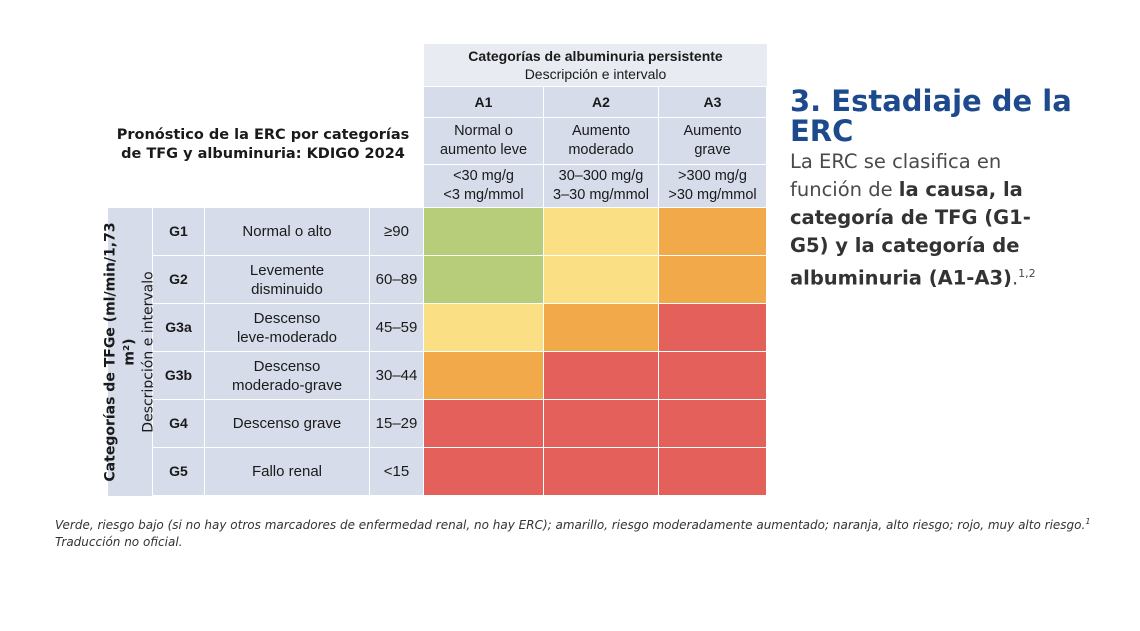 This screenshot has height=631, width=1140. Describe the element at coordinates (179, 328) in the screenshot. I see `gfr-row-code: G3a` at that location.